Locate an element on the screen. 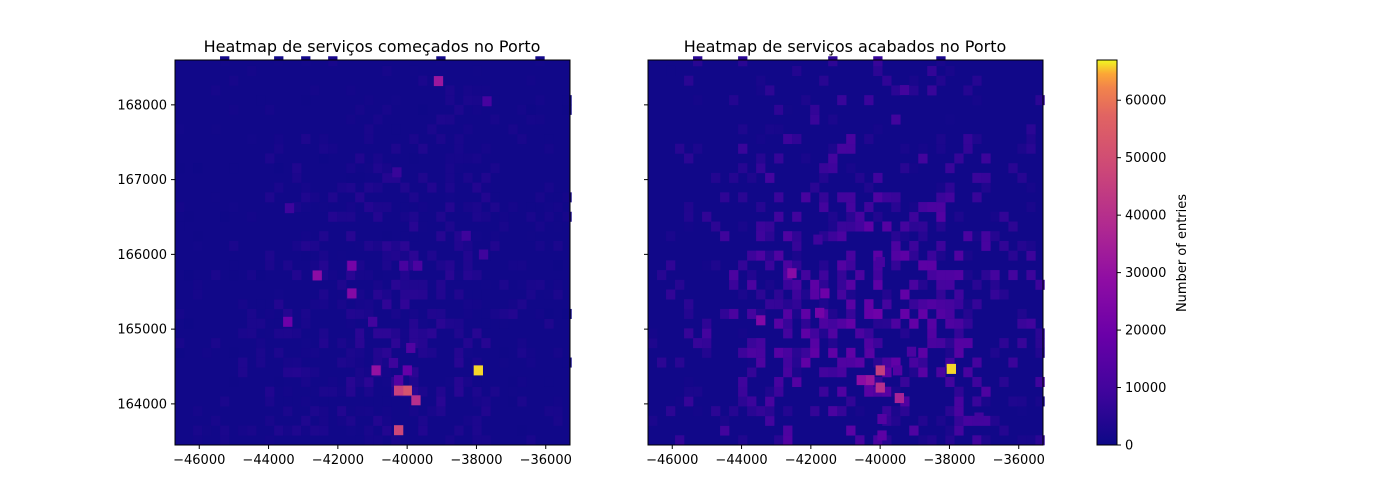 The height and width of the screenshot is (500, 1400). x-tick-label: −38000 is located at coordinates (949, 460).